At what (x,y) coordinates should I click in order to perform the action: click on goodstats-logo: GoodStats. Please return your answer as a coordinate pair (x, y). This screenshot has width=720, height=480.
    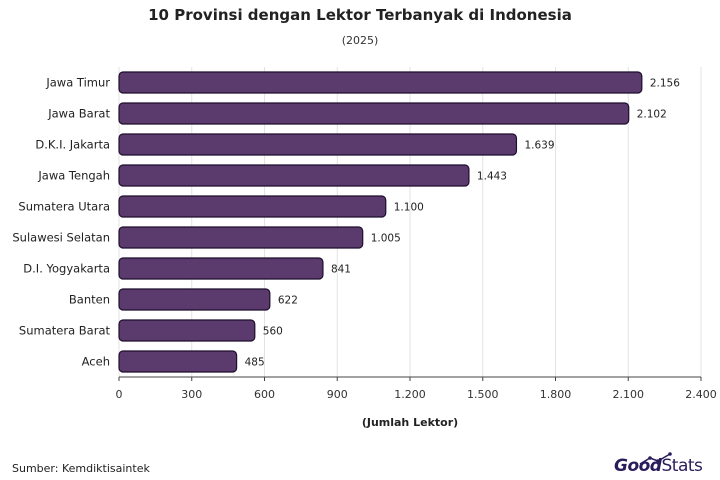
    Looking at the image, I should click on (664, 465).